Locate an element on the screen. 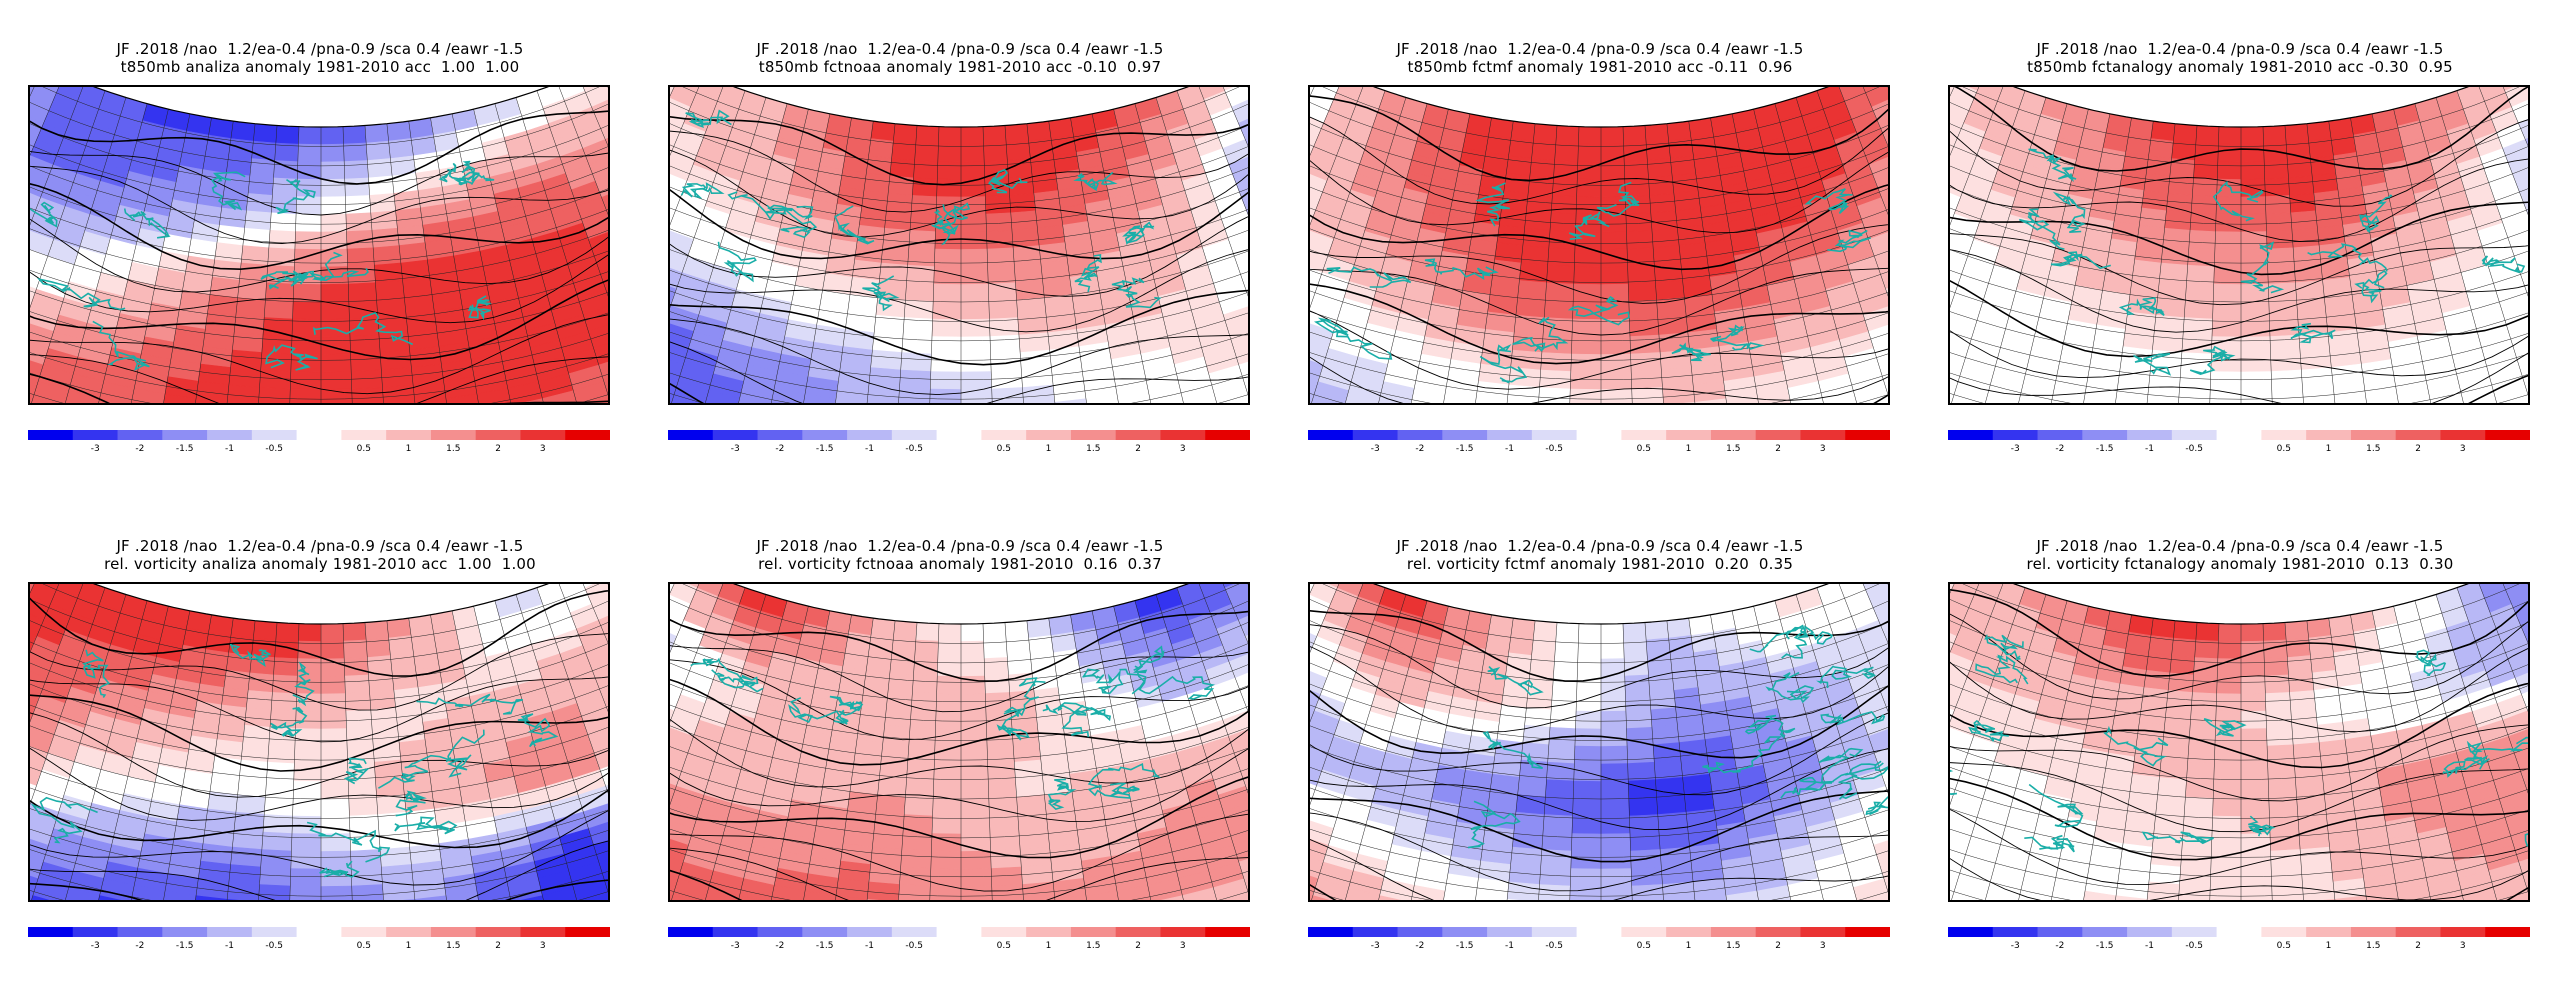  map-plot is located at coordinates (319, 245).